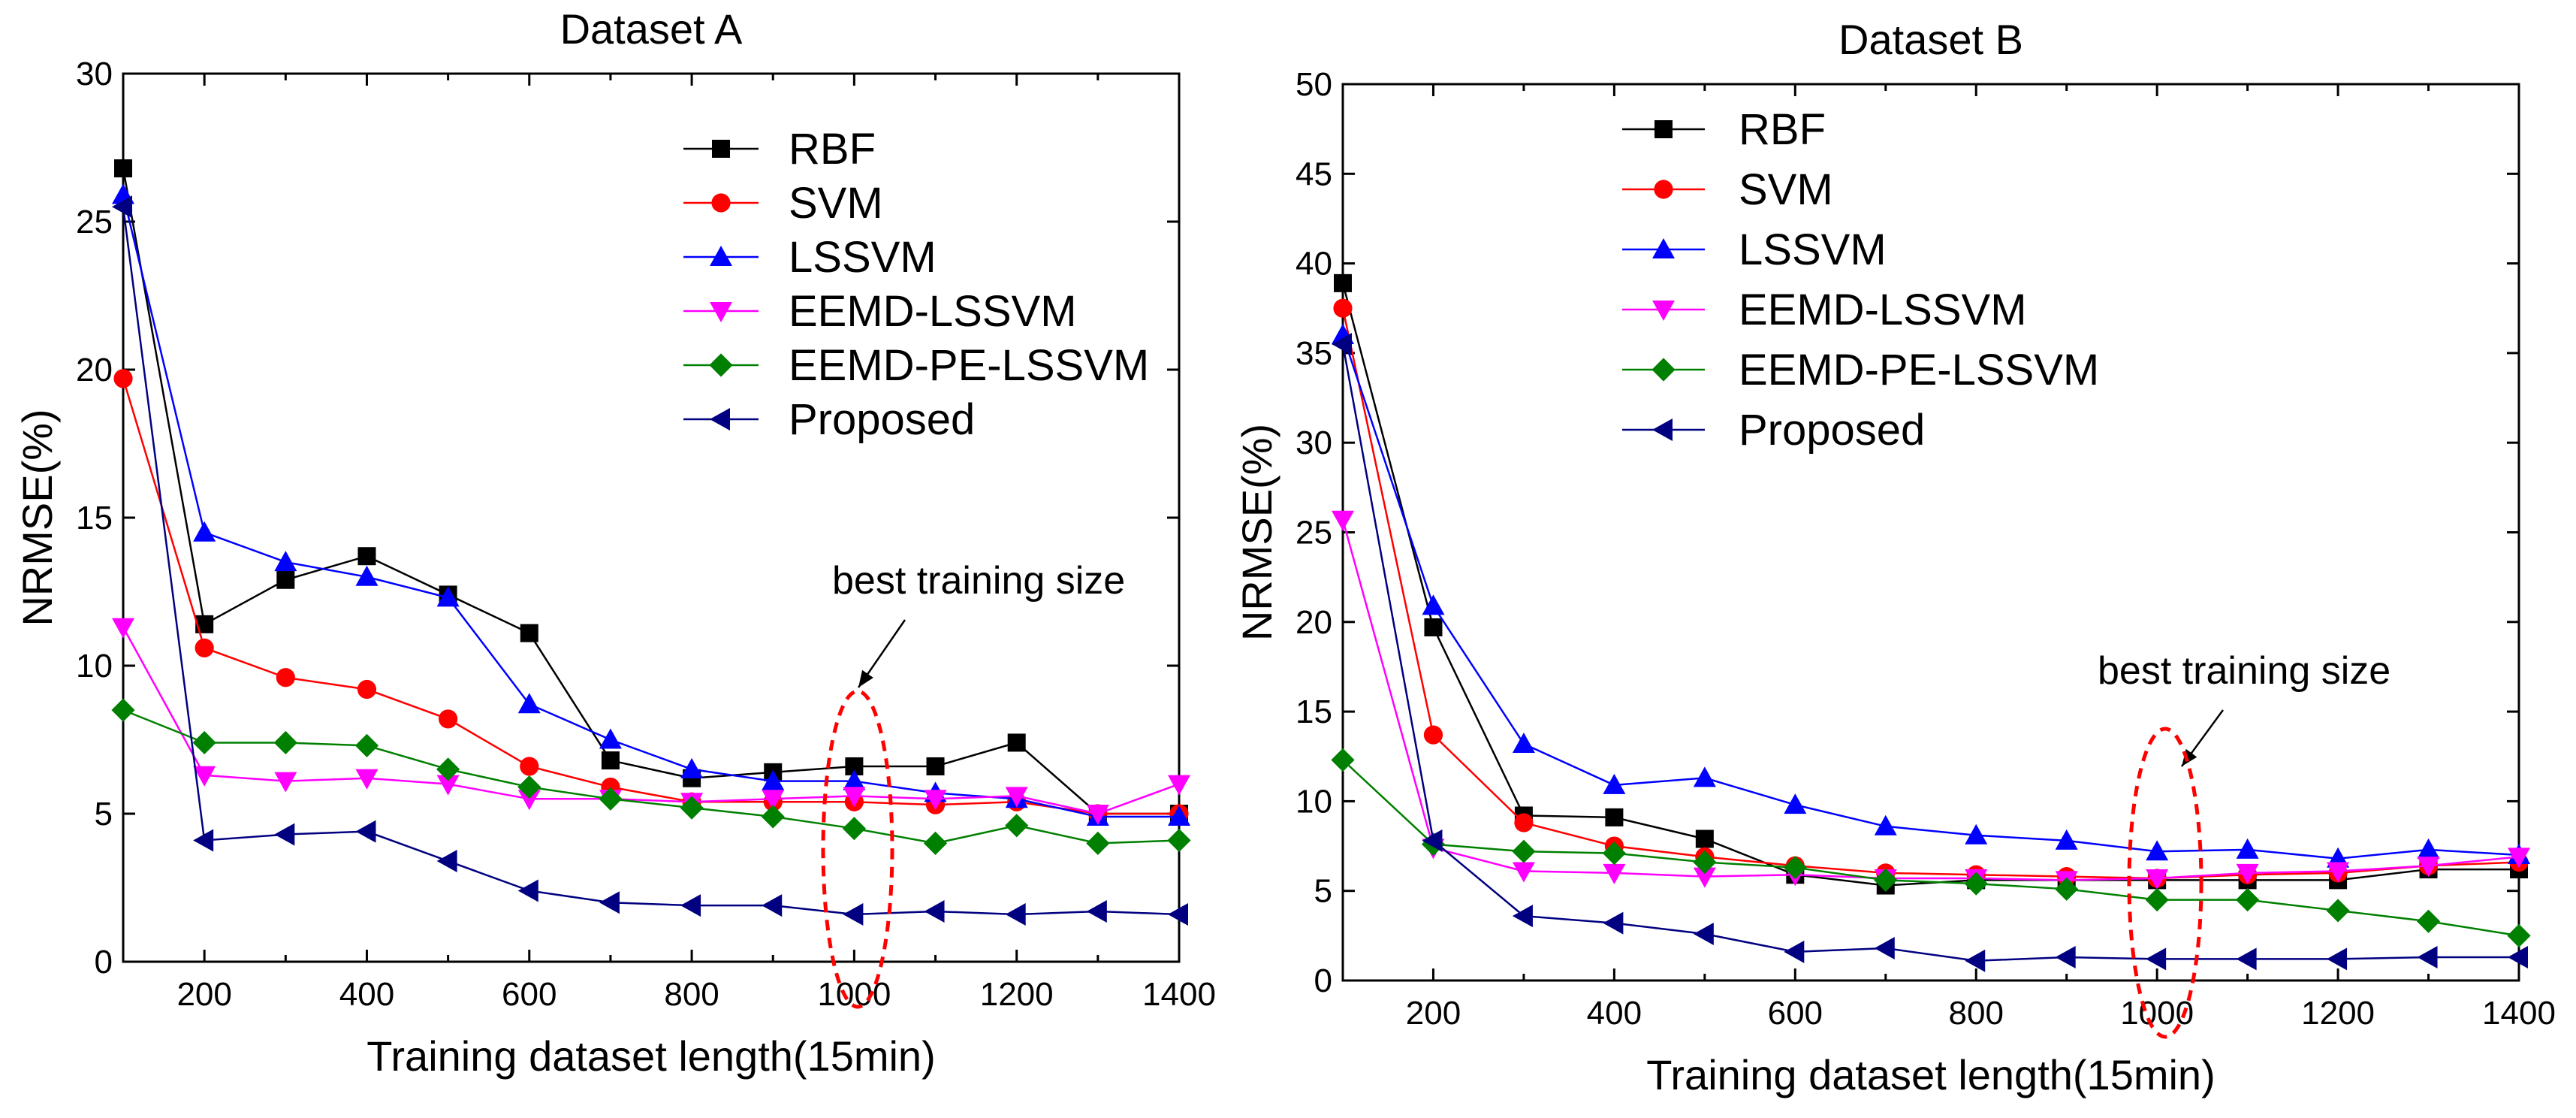 The height and width of the screenshot is (1118, 2576). What do you see at coordinates (832, 149) in the screenshot?
I see `legend-label: RBF` at bounding box center [832, 149].